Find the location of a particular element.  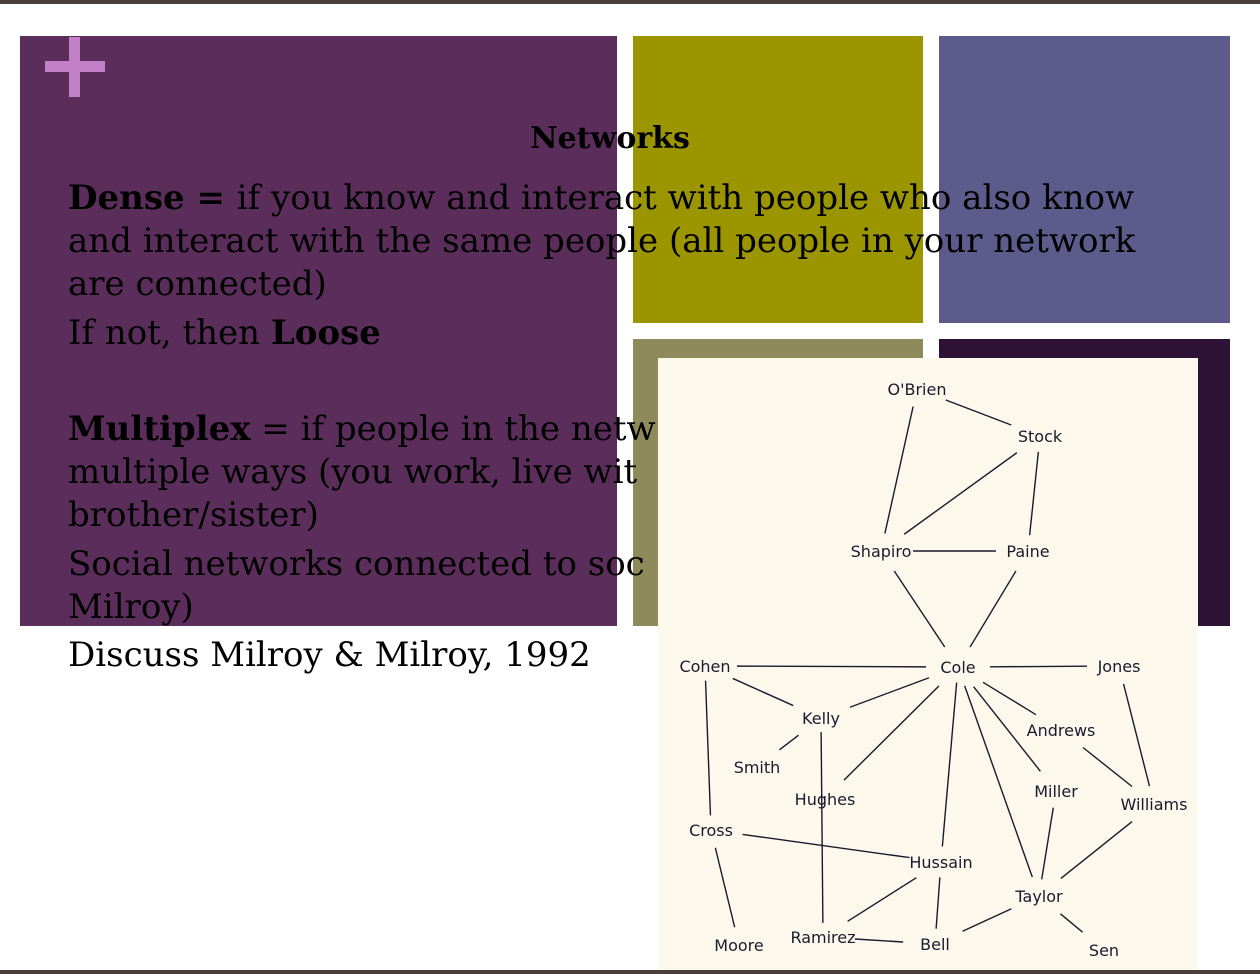

node-kelly: Kelly is located at coordinates (821, 718).